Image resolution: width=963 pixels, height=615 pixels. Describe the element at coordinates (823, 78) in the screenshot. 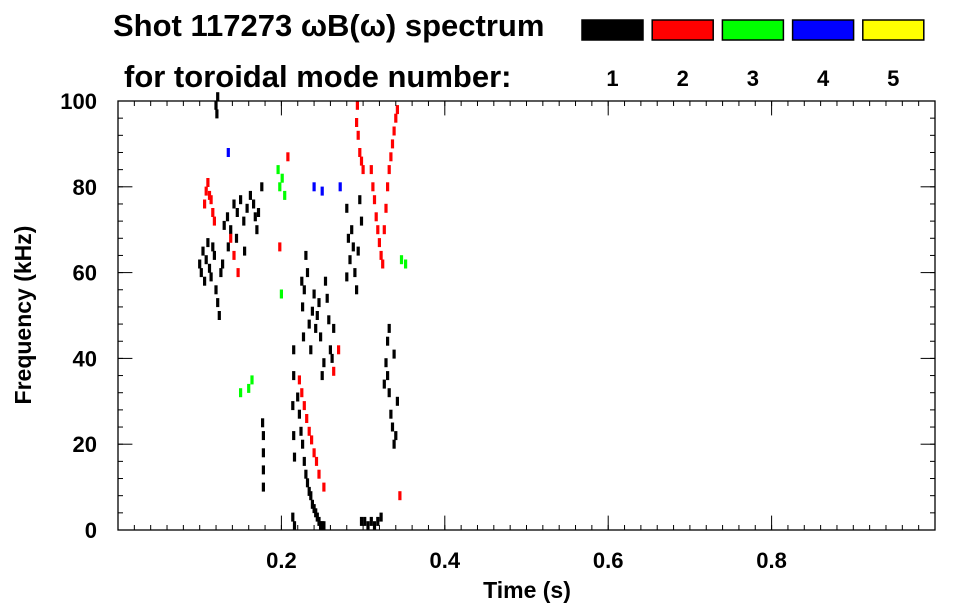

I see `legend-label-4: 4` at that location.